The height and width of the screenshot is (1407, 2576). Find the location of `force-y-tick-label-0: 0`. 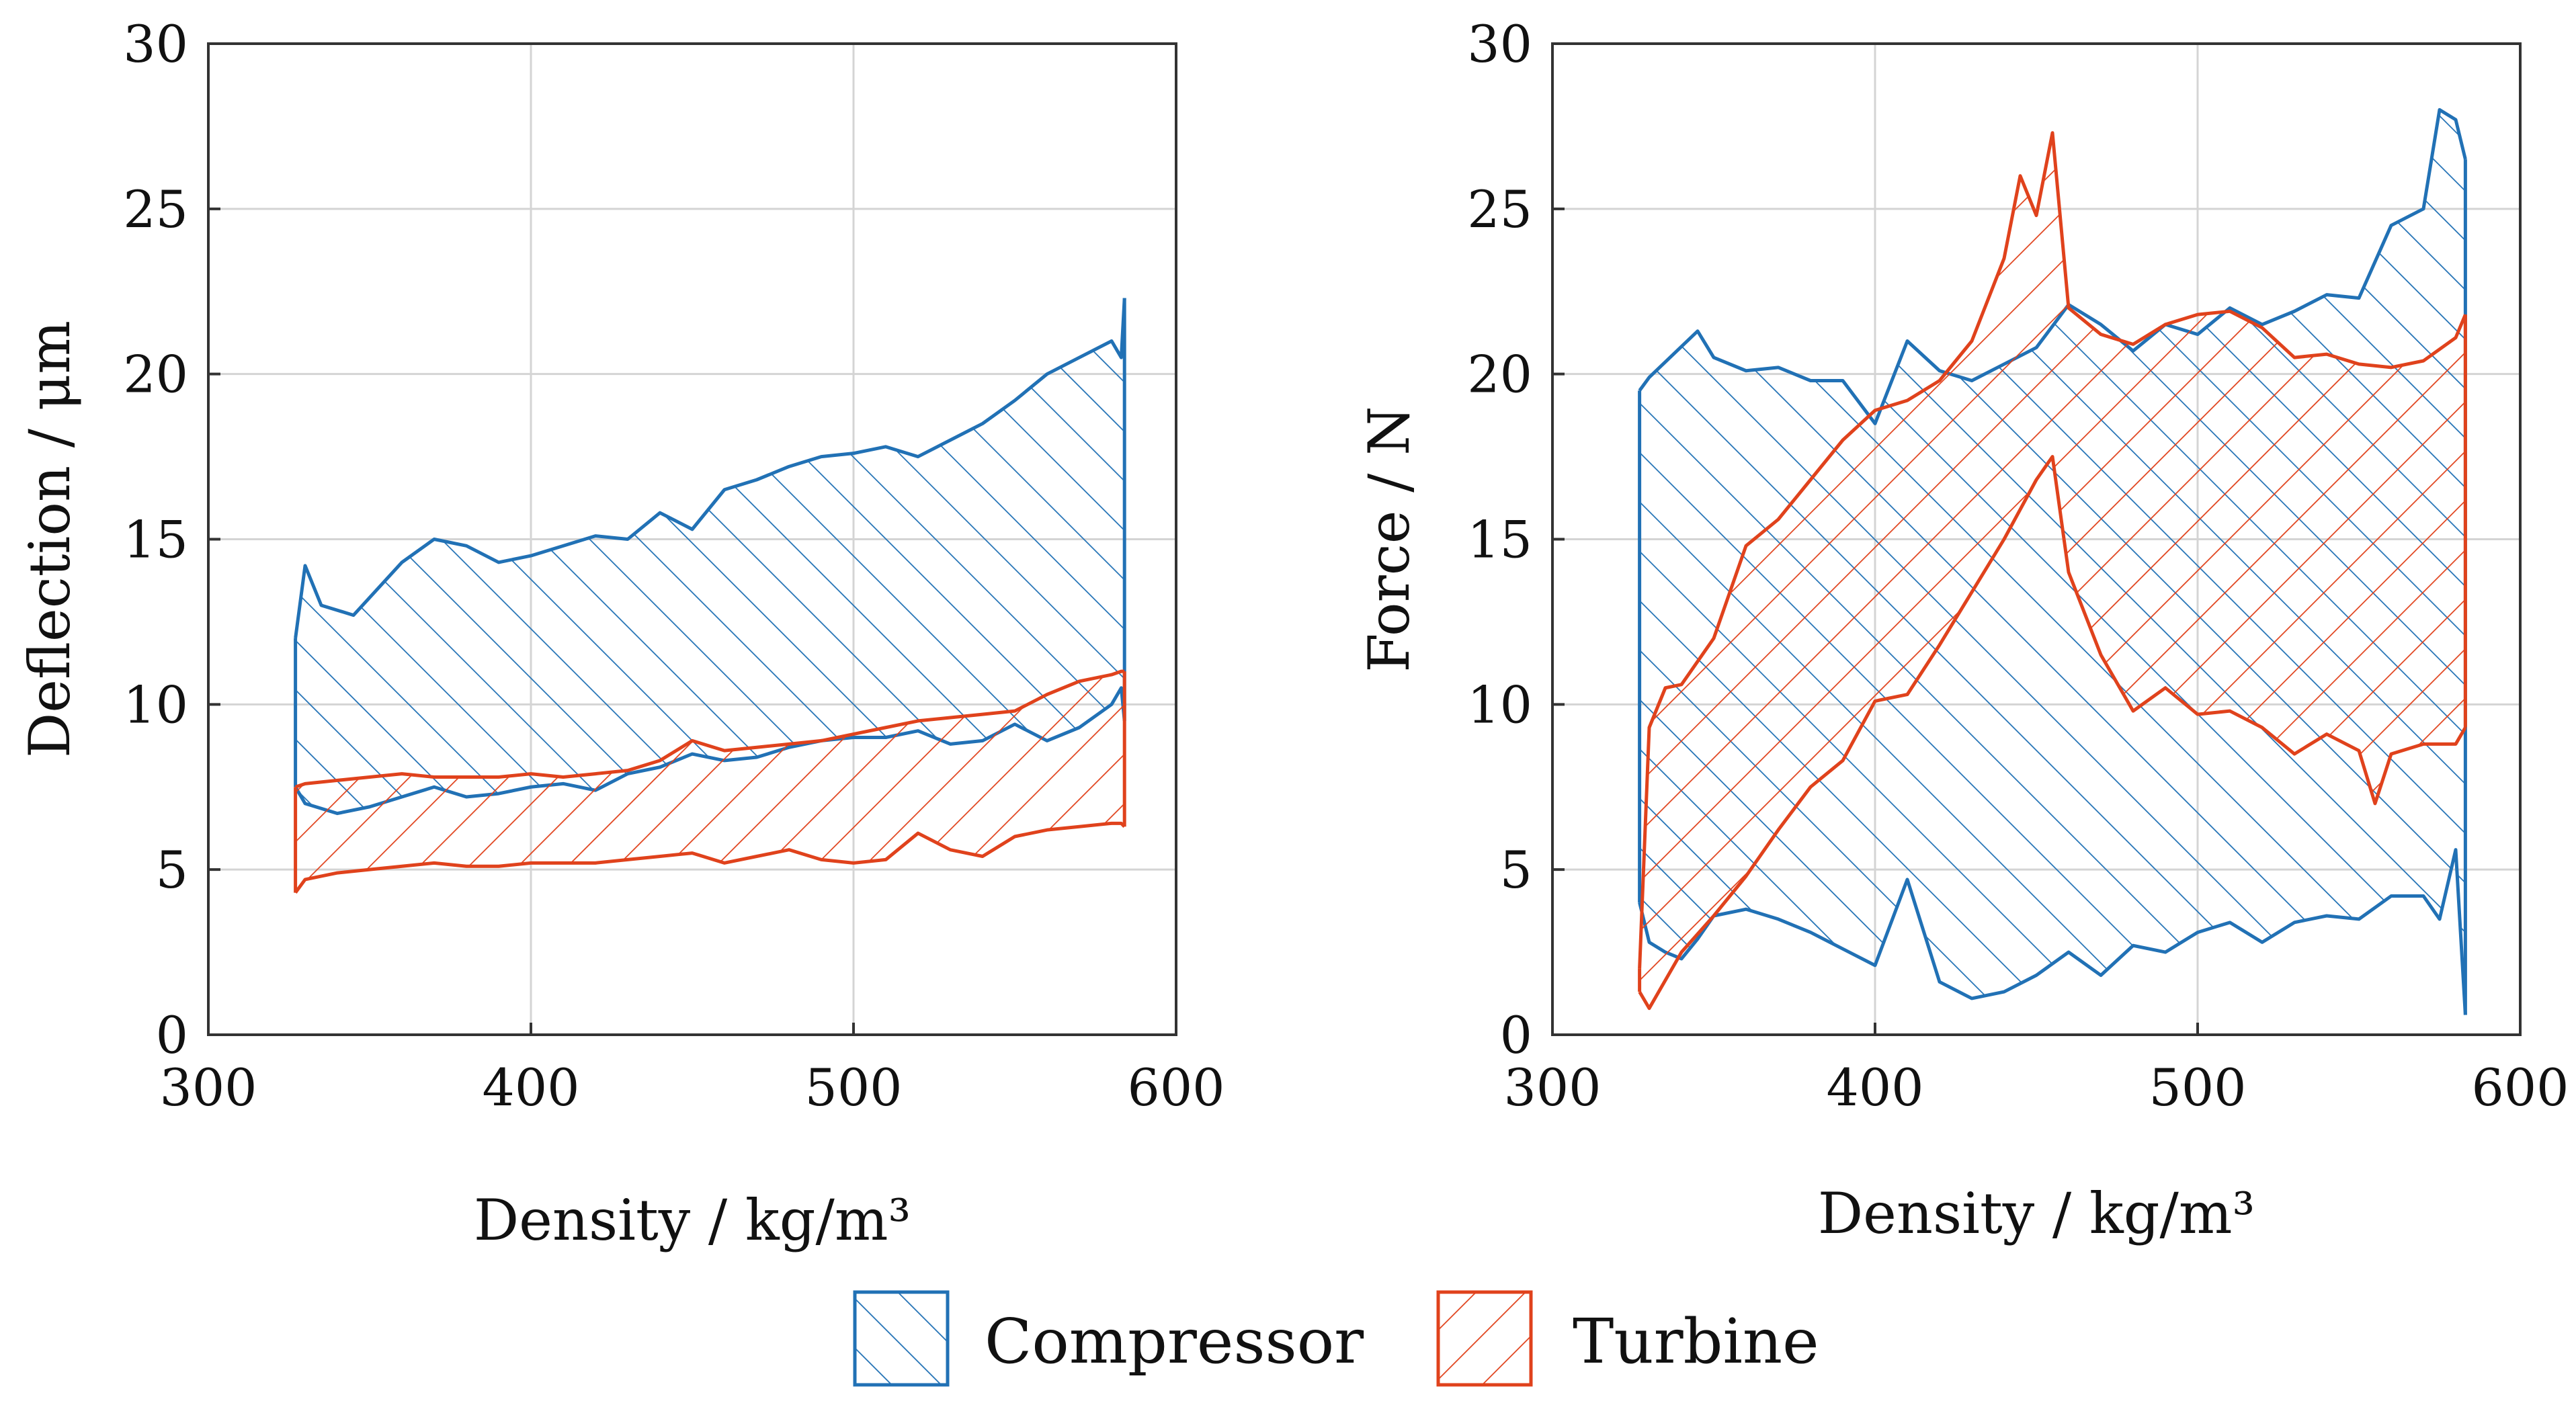

force-y-tick-label-0: 0 is located at coordinates (1516, 1035).